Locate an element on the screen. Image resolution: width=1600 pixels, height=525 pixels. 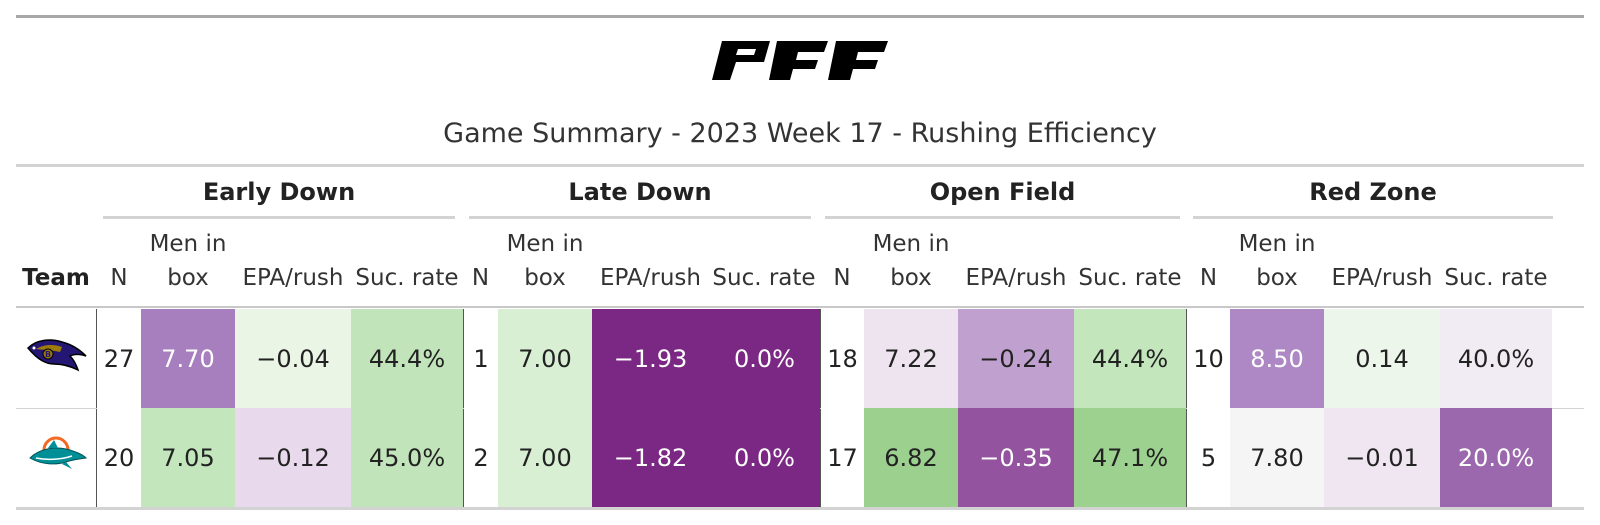
group-red-zone: Red Zone is located at coordinates (1373, 192).